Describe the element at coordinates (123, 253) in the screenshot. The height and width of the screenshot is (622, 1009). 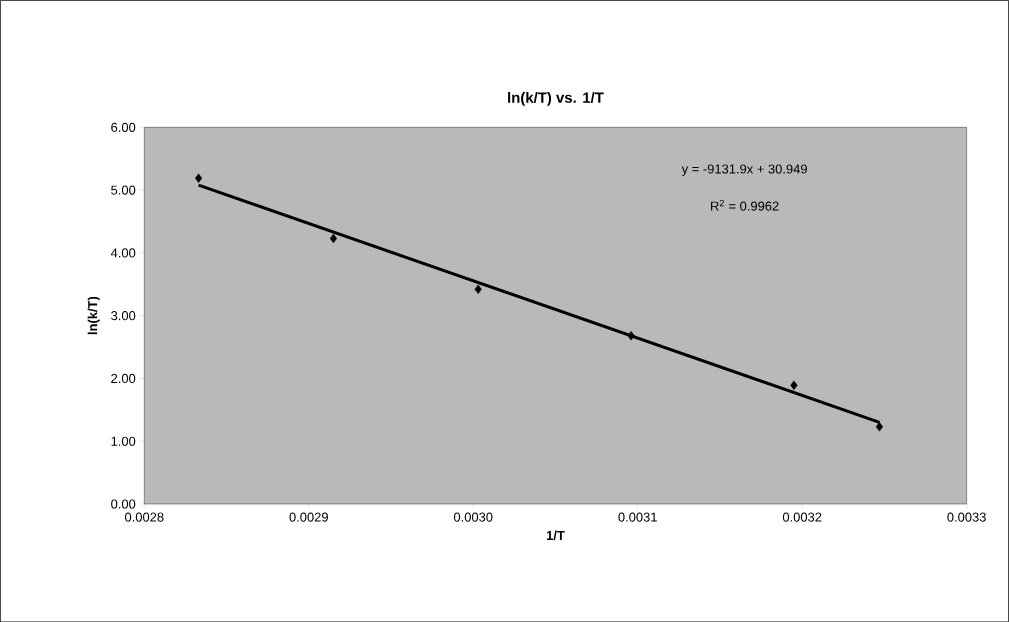
I see `y-tick-label: 4.00` at that location.